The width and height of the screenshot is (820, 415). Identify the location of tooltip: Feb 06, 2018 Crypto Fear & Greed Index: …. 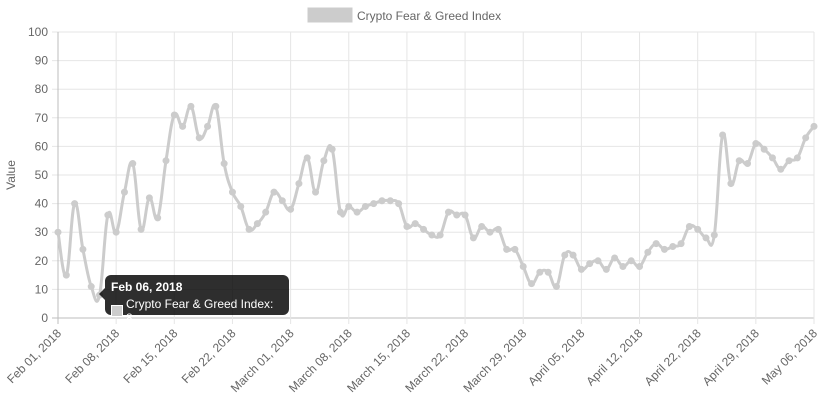
(194, 300).